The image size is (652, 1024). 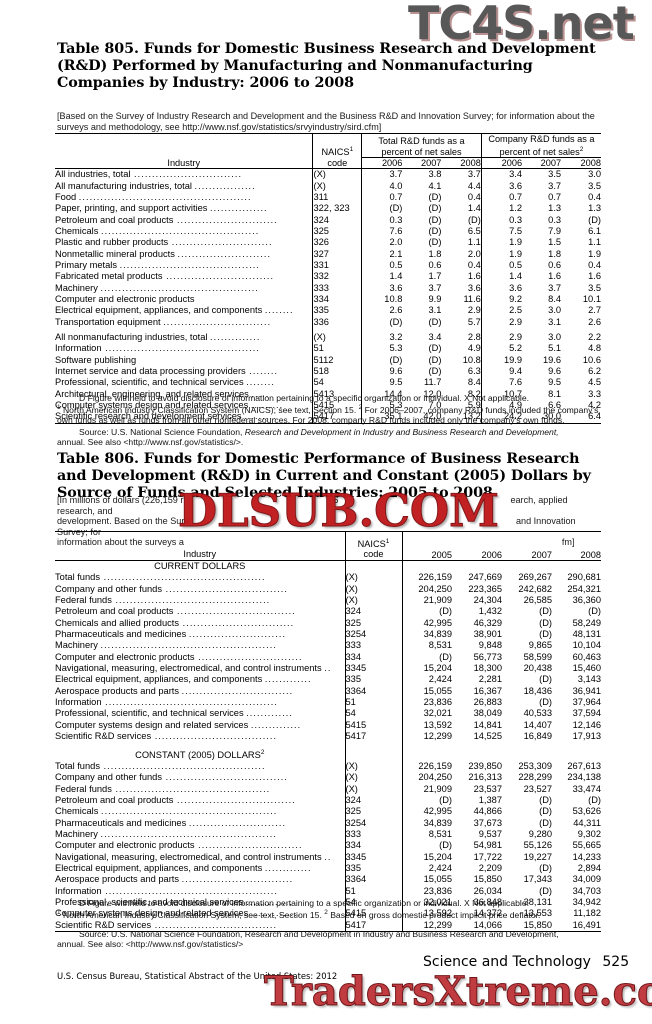 What do you see at coordinates (584, 765) in the screenshot?
I see `row-value: 267,613` at bounding box center [584, 765].